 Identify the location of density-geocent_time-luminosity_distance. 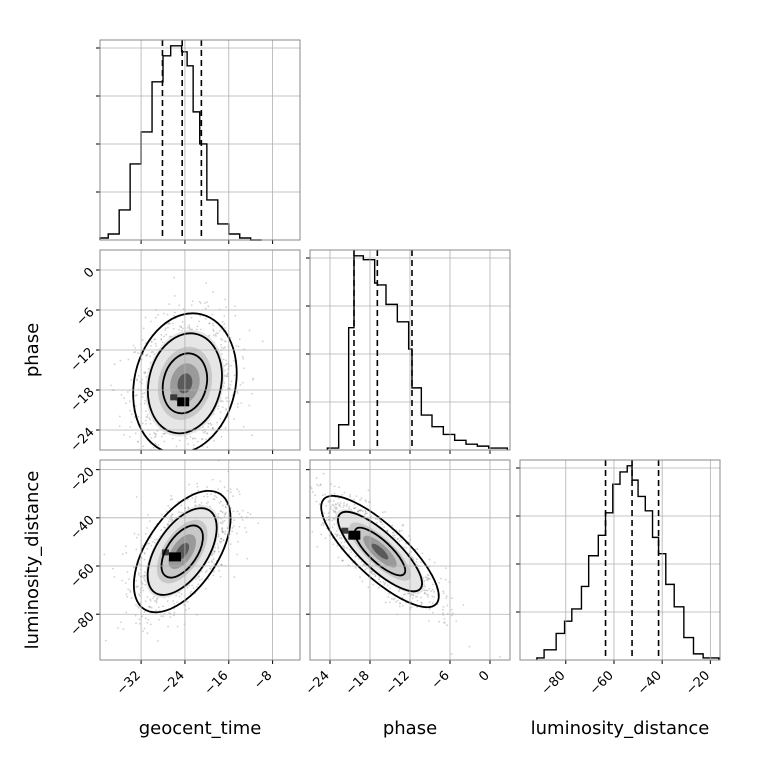
(181, 551).